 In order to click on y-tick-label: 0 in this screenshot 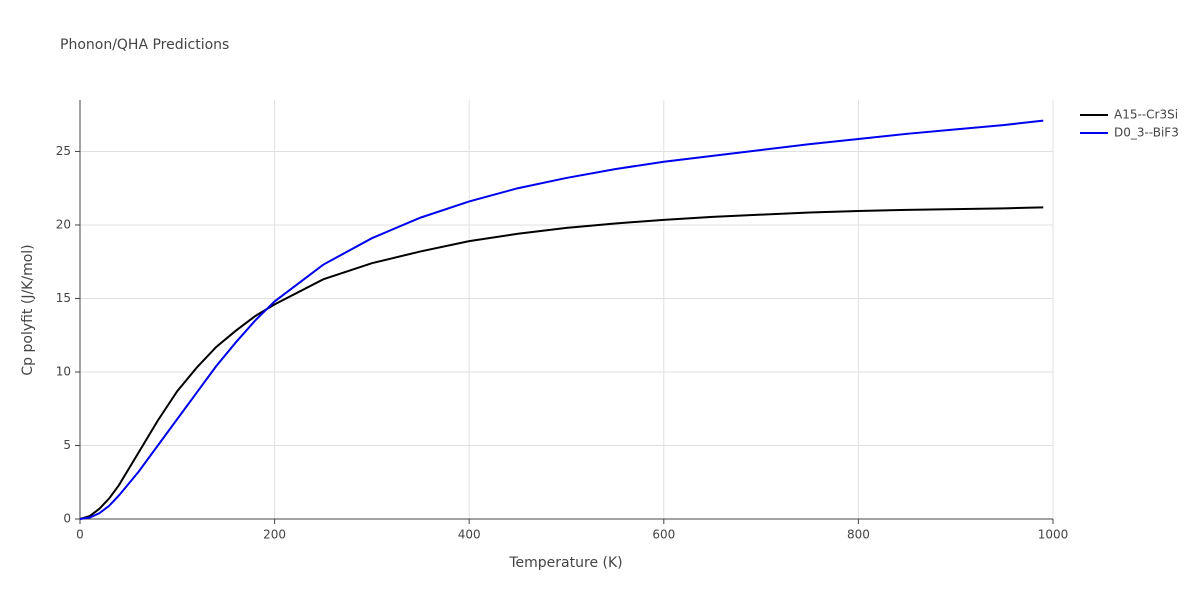, I will do `click(67, 519)`.